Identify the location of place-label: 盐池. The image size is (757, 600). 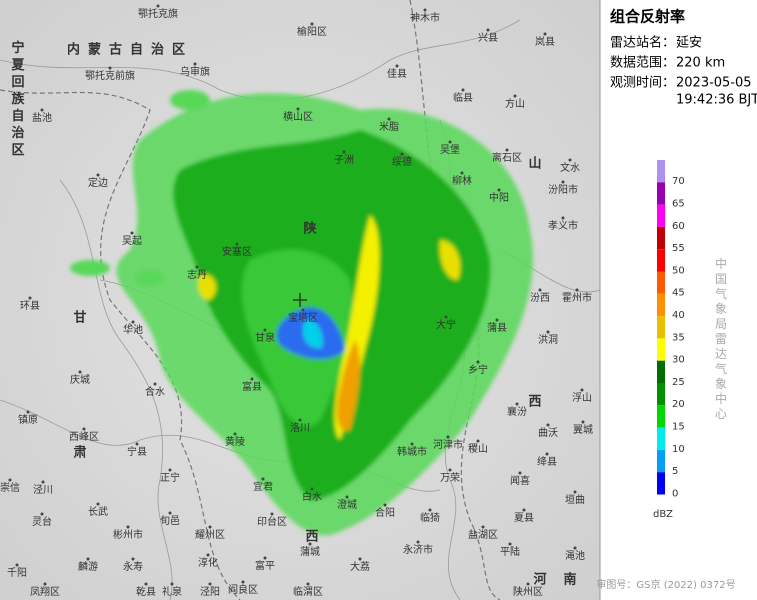
(42, 117).